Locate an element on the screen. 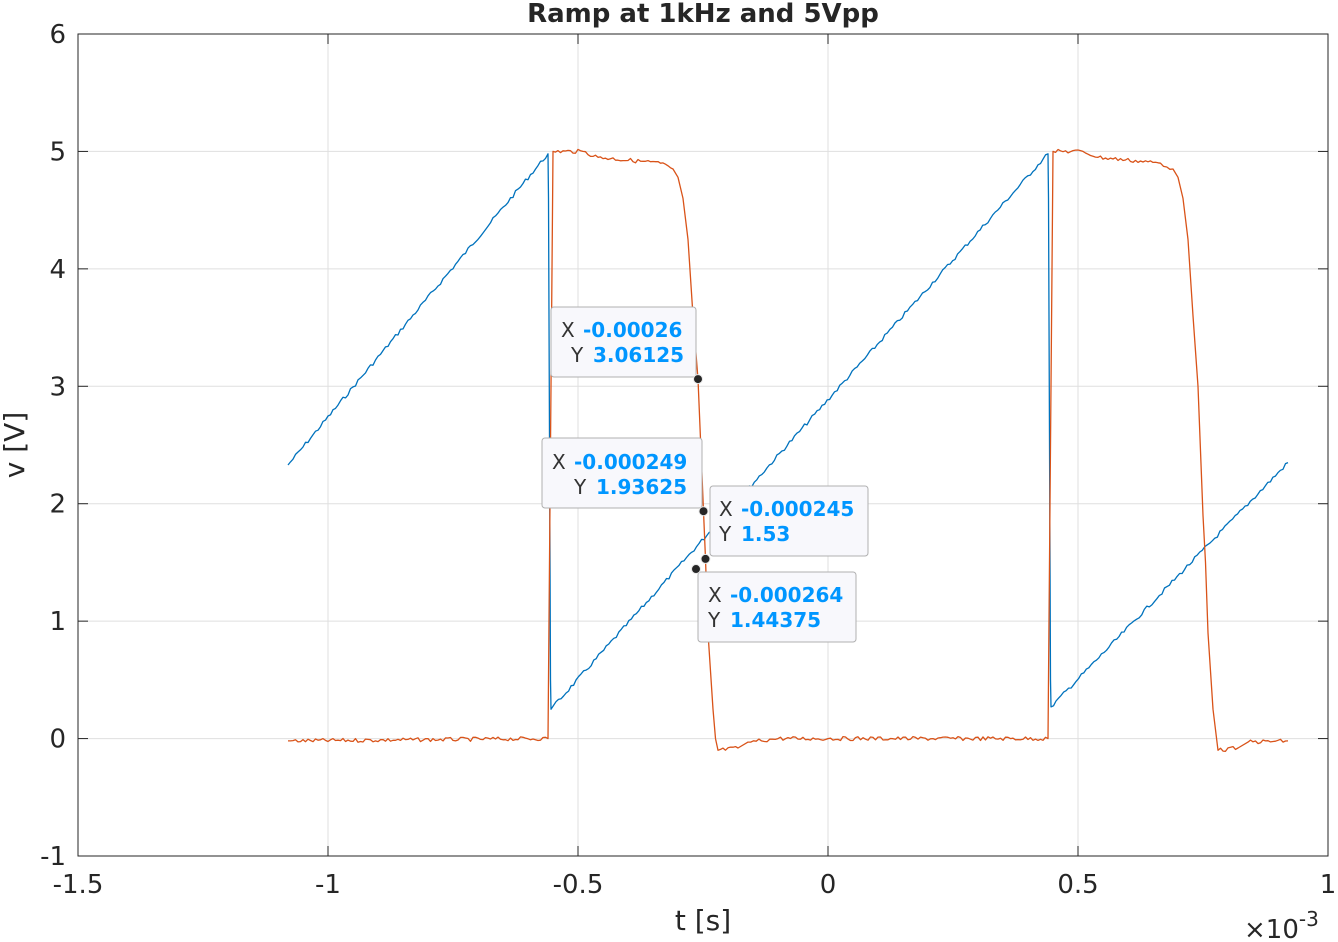 Image resolution: width=1338 pixels, height=942 pixels. x-axis-label: t [s] is located at coordinates (703, 920).